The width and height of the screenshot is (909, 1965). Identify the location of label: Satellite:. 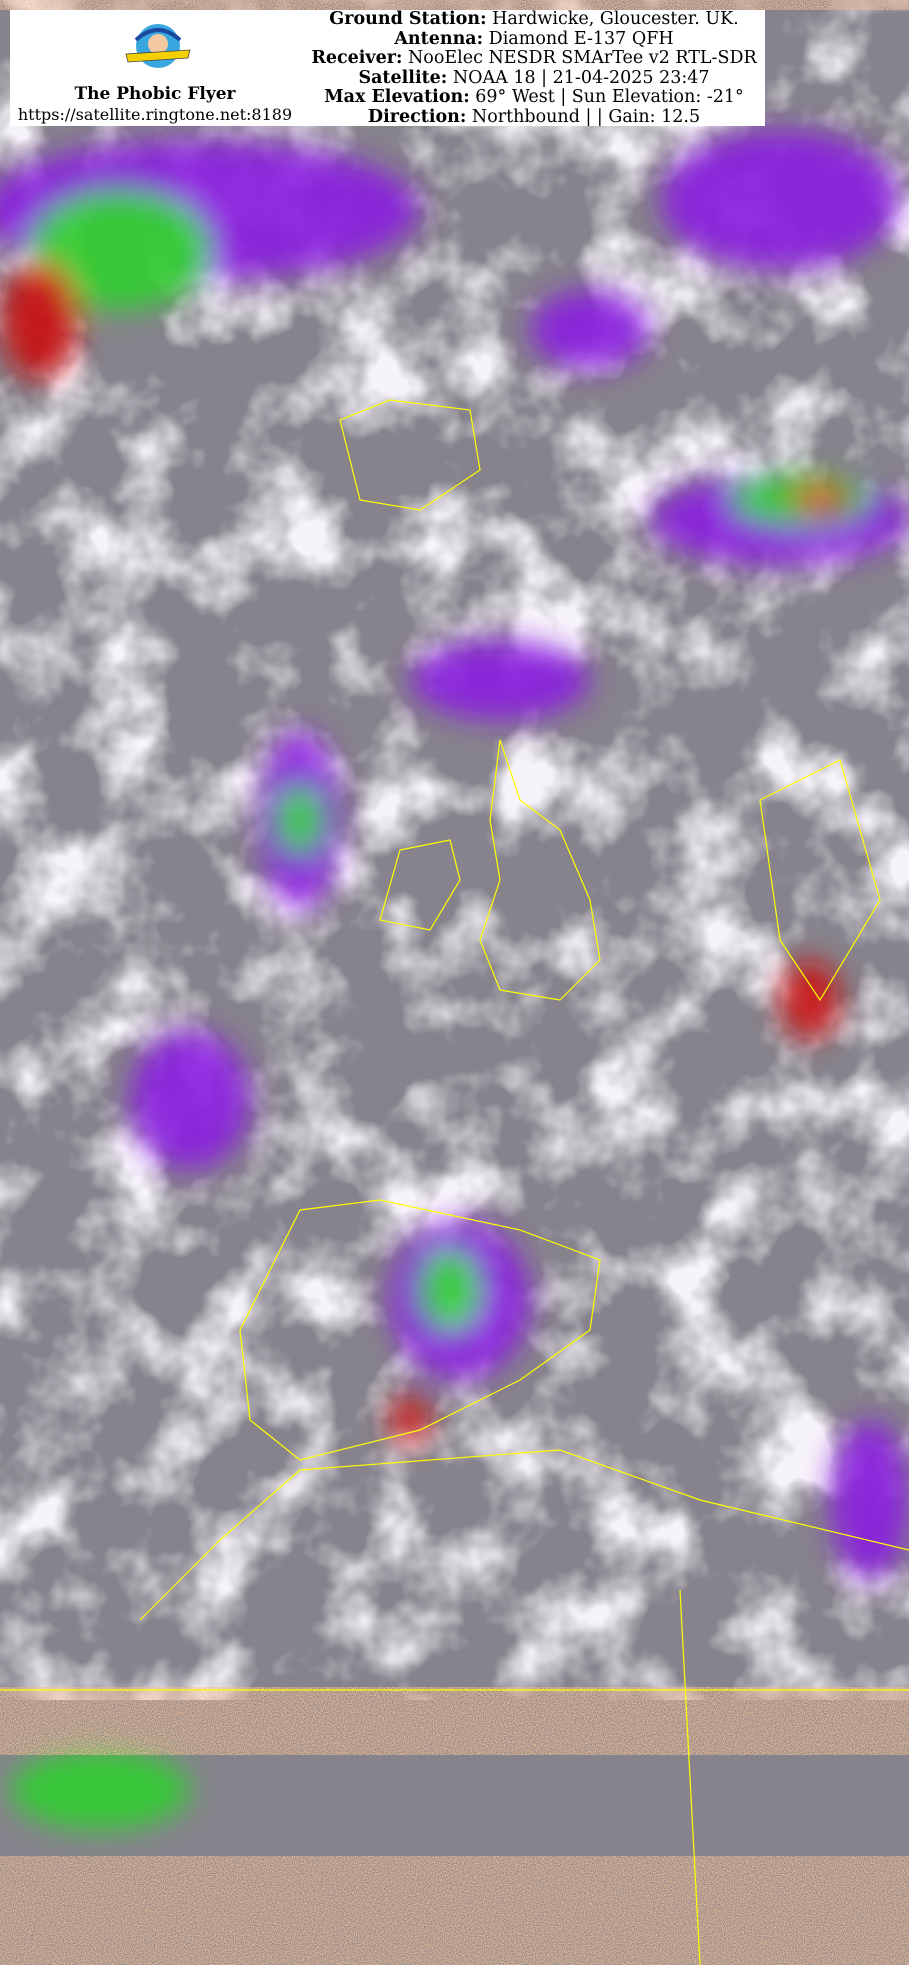
(403, 77).